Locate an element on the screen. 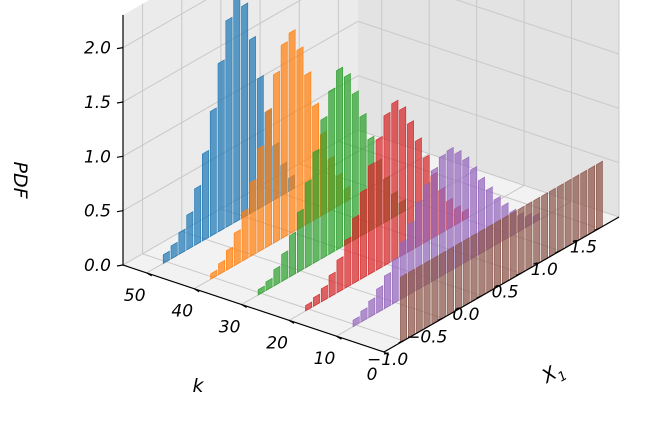  x-tick-label-3: 0.5 is located at coordinates (505, 292).